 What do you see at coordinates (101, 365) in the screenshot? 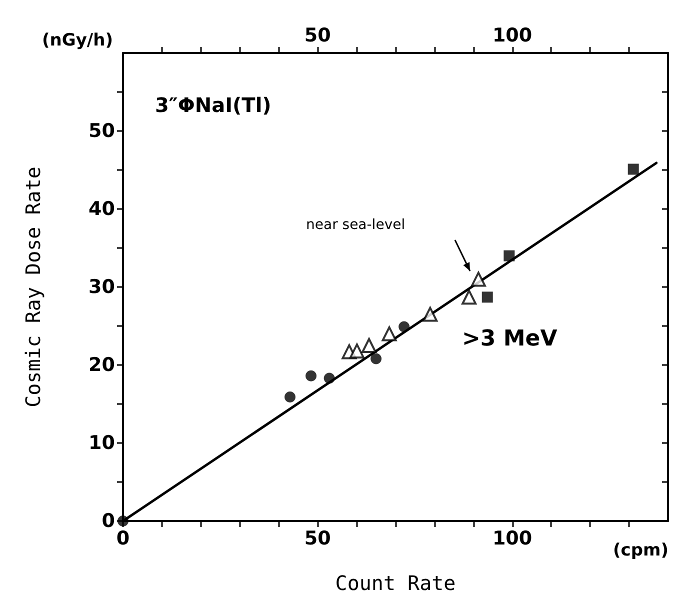
I see `y-tick-label: 20` at bounding box center [101, 365].